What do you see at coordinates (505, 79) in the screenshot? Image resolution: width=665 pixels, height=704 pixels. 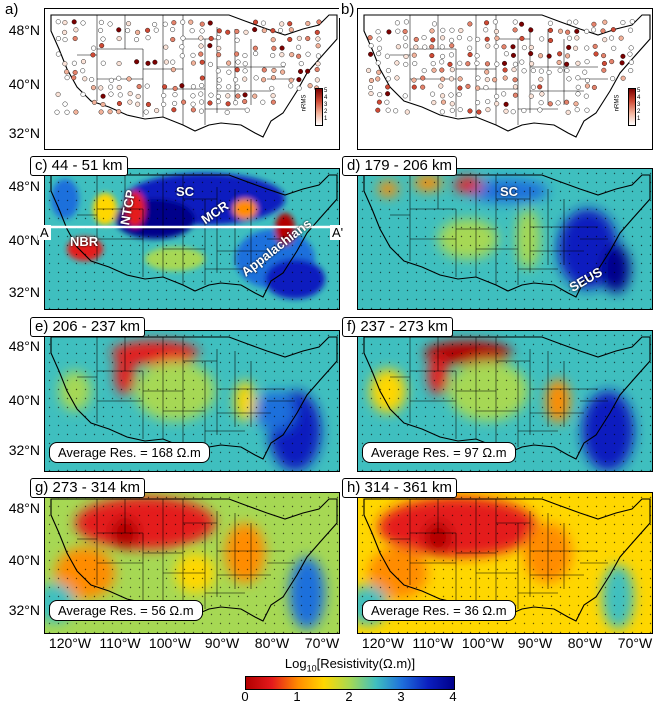 I see `panel-b-station-map` at bounding box center [505, 79].